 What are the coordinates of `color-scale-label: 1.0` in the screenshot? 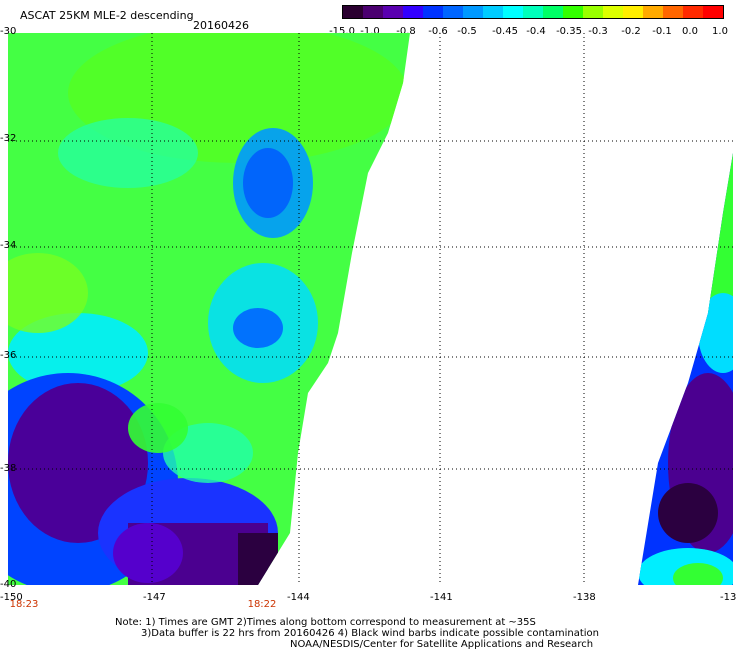 It's located at (720, 31).